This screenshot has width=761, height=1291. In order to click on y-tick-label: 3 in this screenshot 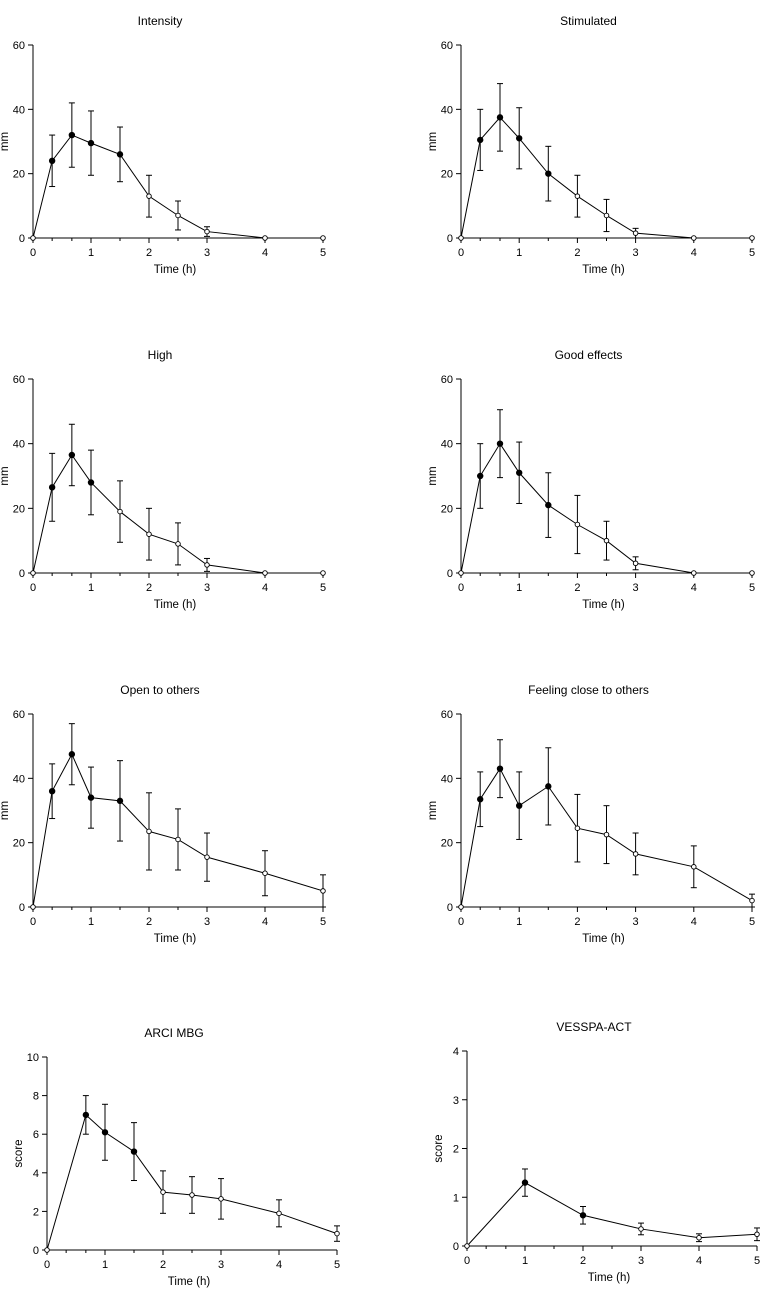, I will do `click(456, 1101)`.